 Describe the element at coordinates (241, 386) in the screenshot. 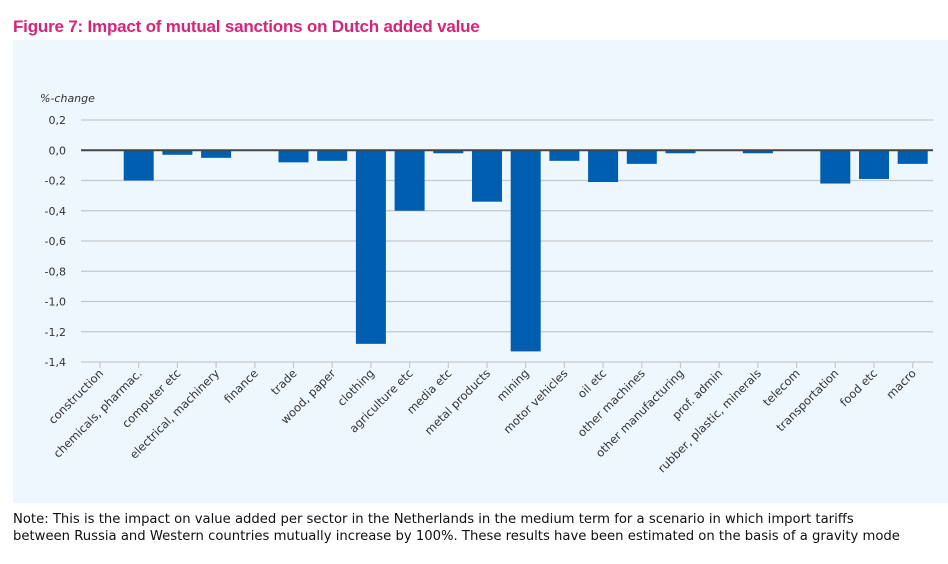

I see `x-tick-label: finance` at that location.